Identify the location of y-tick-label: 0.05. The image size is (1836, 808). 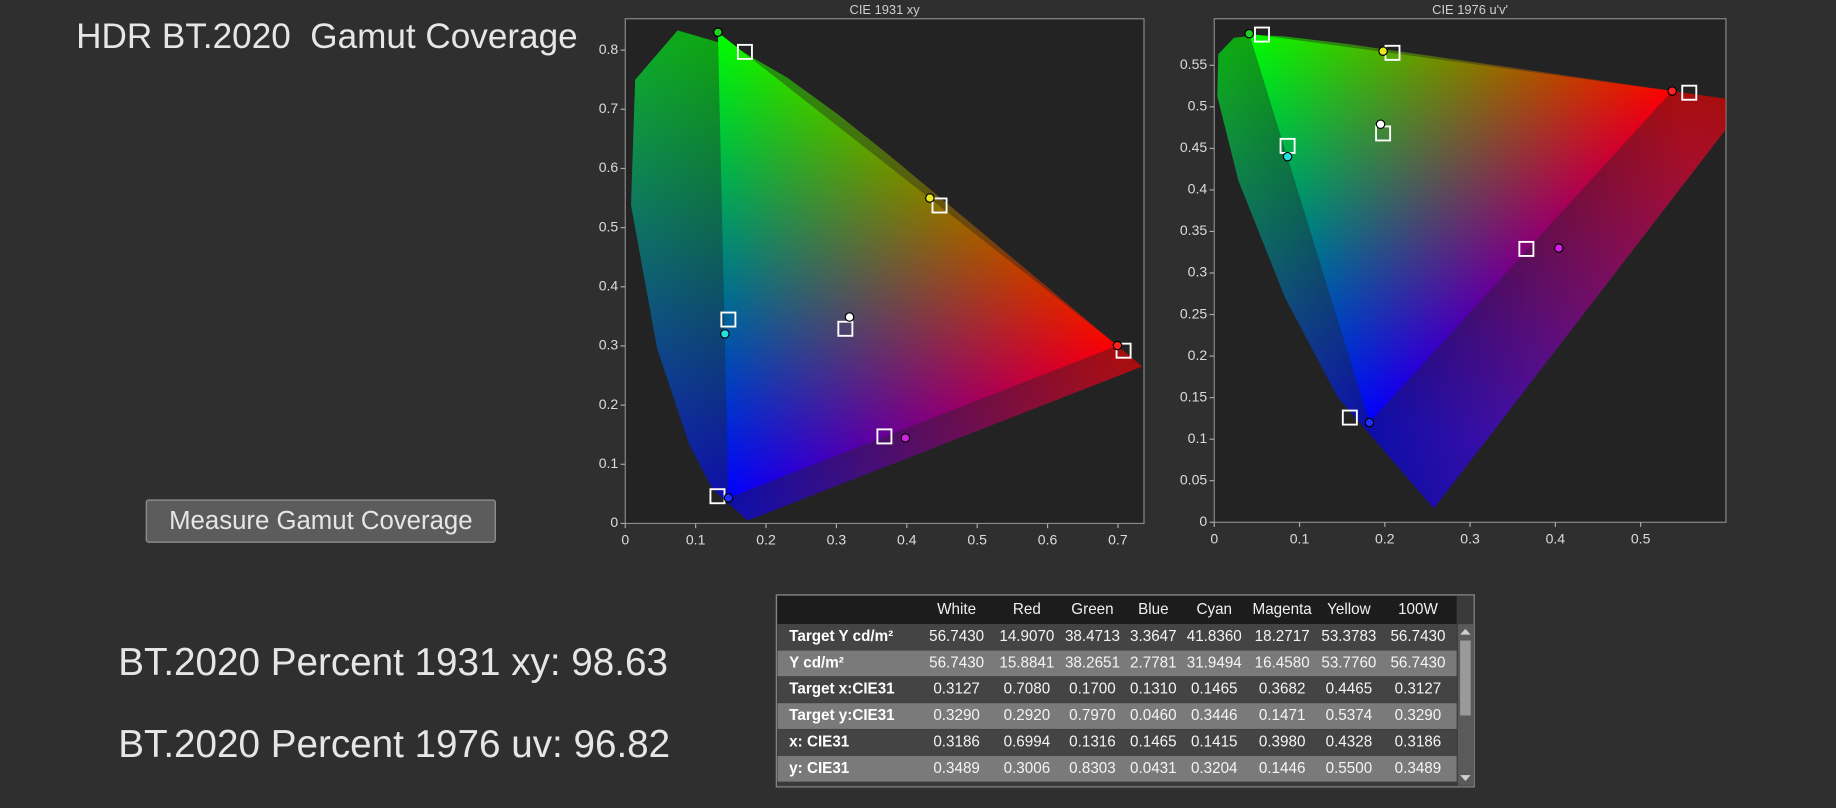
(1194, 479).